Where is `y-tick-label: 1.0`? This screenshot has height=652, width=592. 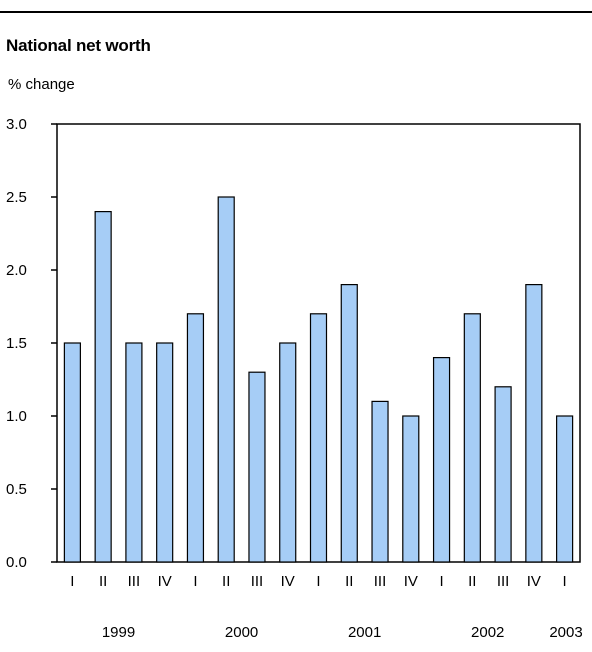
y-tick-label: 1.0 is located at coordinates (16, 416).